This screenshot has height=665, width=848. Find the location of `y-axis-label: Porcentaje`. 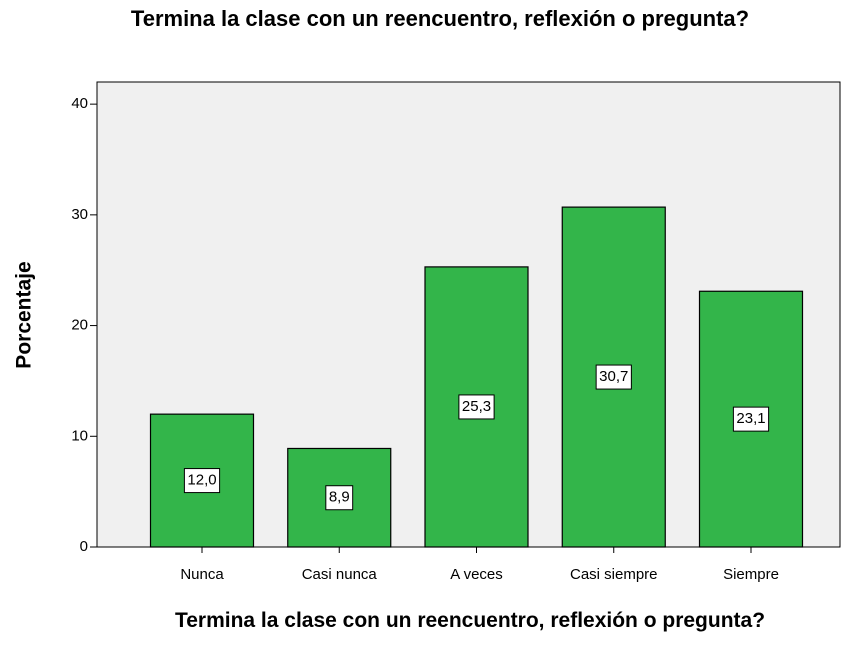

y-axis-label: Porcentaje is located at coordinates (24, 314).